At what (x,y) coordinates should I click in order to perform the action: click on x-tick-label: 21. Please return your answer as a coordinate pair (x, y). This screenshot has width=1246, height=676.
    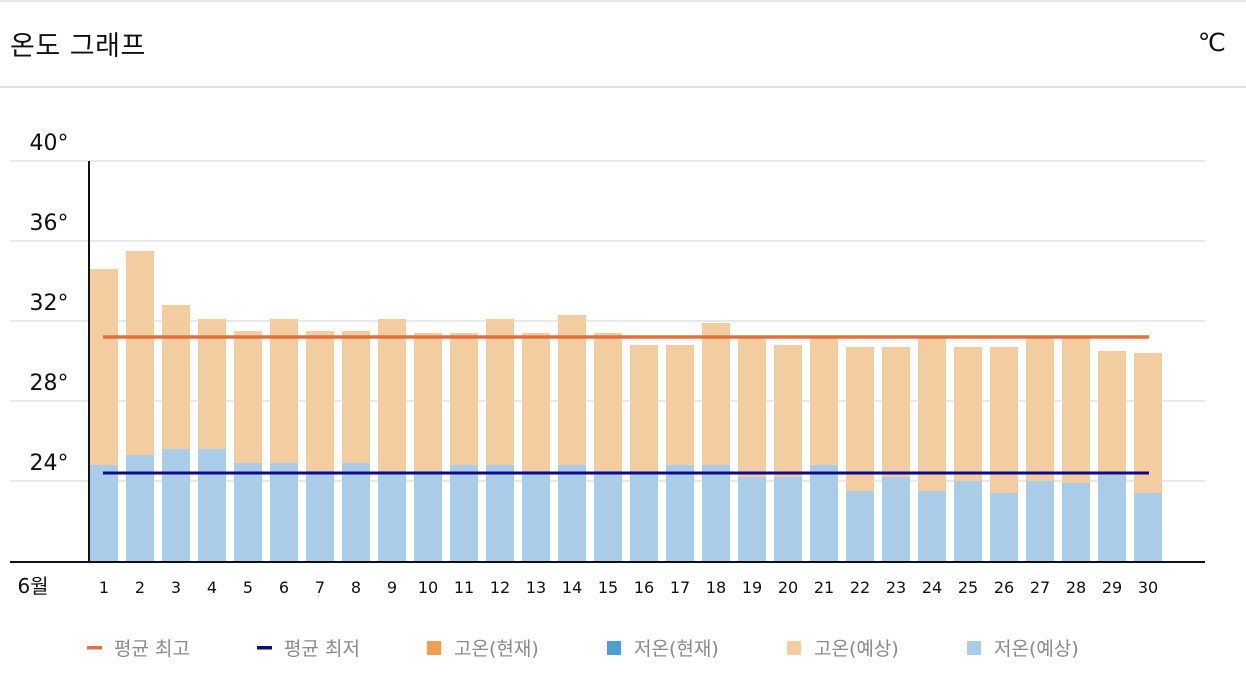
    Looking at the image, I should click on (824, 587).